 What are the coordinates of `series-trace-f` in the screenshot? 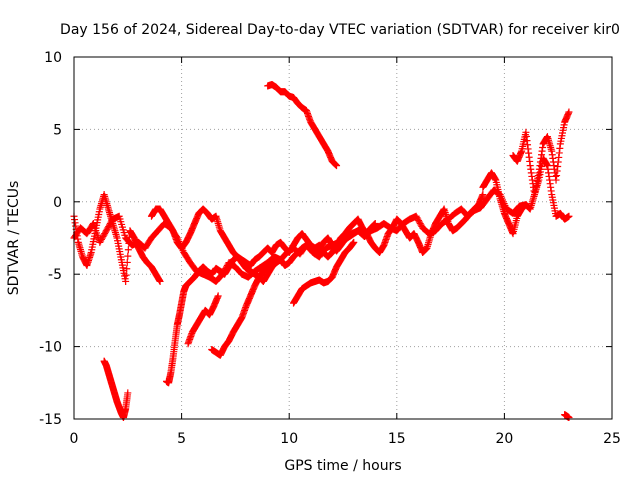 It's located at (242, 307).